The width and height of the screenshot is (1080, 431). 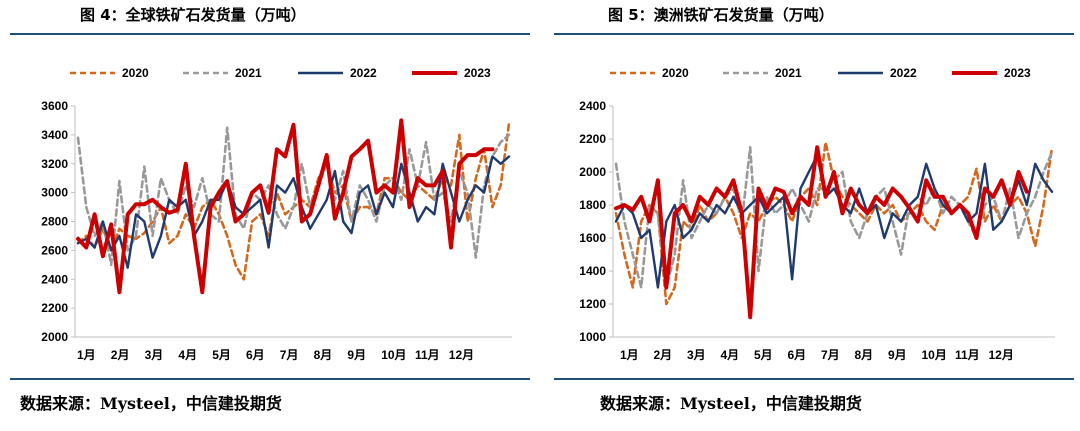 I want to click on y-tick-label: 3600, so click(x=54, y=106).